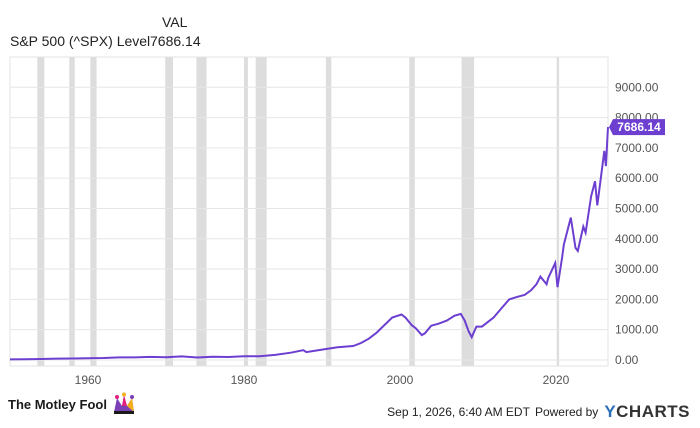 This screenshot has height=428, width=700. Describe the element at coordinates (80, 41) in the screenshot. I see `legend-series-label: S&P 500 (^SPX) Level` at that location.